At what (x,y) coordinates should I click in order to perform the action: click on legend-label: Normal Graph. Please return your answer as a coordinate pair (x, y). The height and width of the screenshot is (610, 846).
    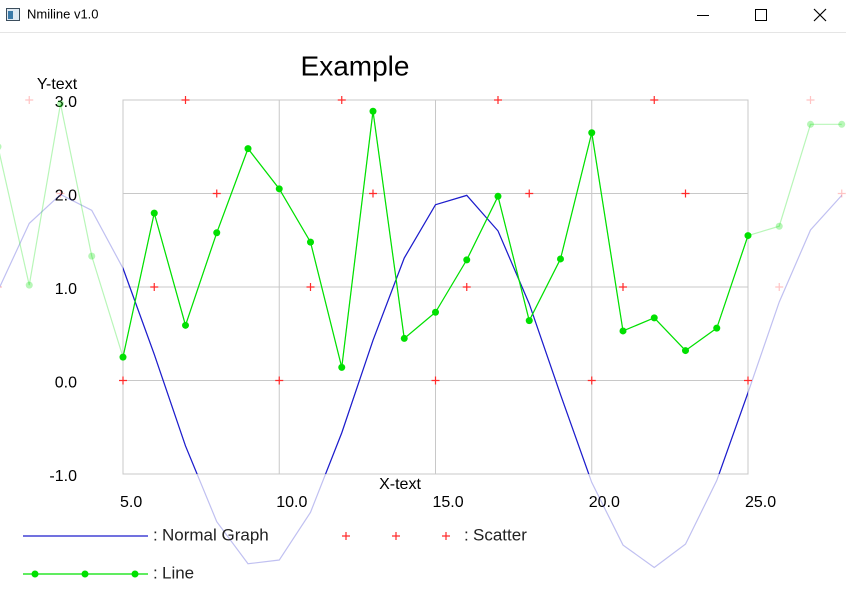
    Looking at the image, I should click on (215, 534).